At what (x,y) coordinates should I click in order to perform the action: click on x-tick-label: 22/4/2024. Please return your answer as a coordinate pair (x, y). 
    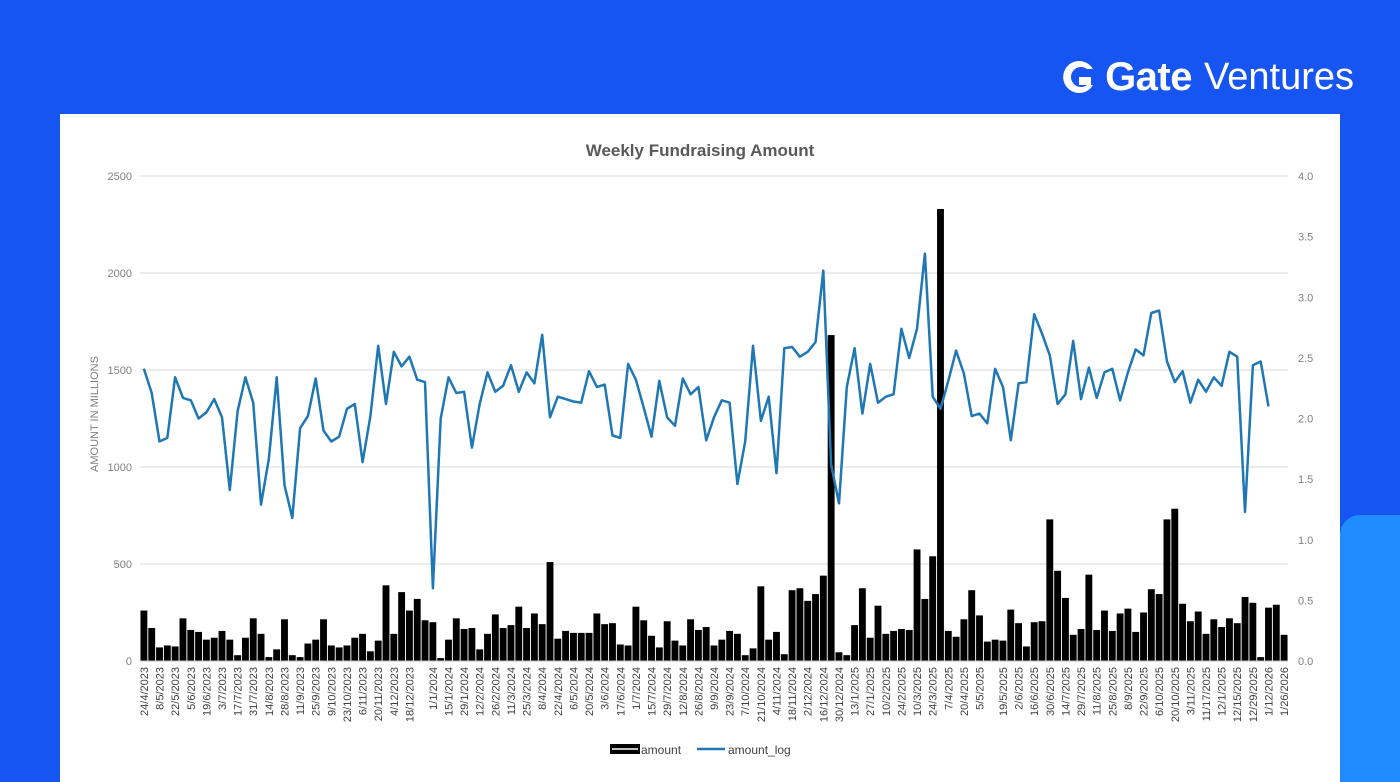
    Looking at the image, I should click on (559, 691).